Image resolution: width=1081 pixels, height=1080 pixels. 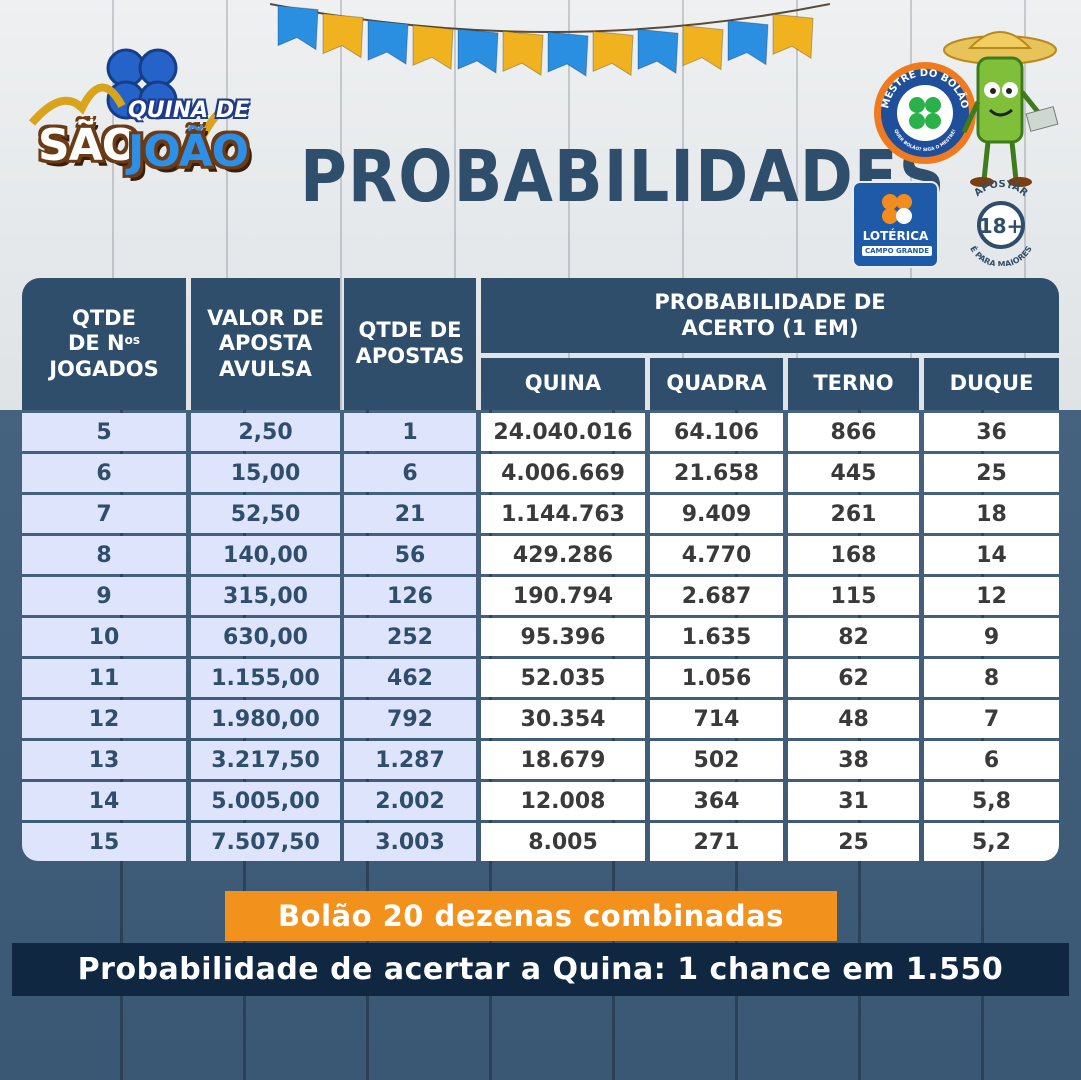 What do you see at coordinates (716, 514) in the screenshot?
I see `cell-quadra: 9.409` at bounding box center [716, 514].